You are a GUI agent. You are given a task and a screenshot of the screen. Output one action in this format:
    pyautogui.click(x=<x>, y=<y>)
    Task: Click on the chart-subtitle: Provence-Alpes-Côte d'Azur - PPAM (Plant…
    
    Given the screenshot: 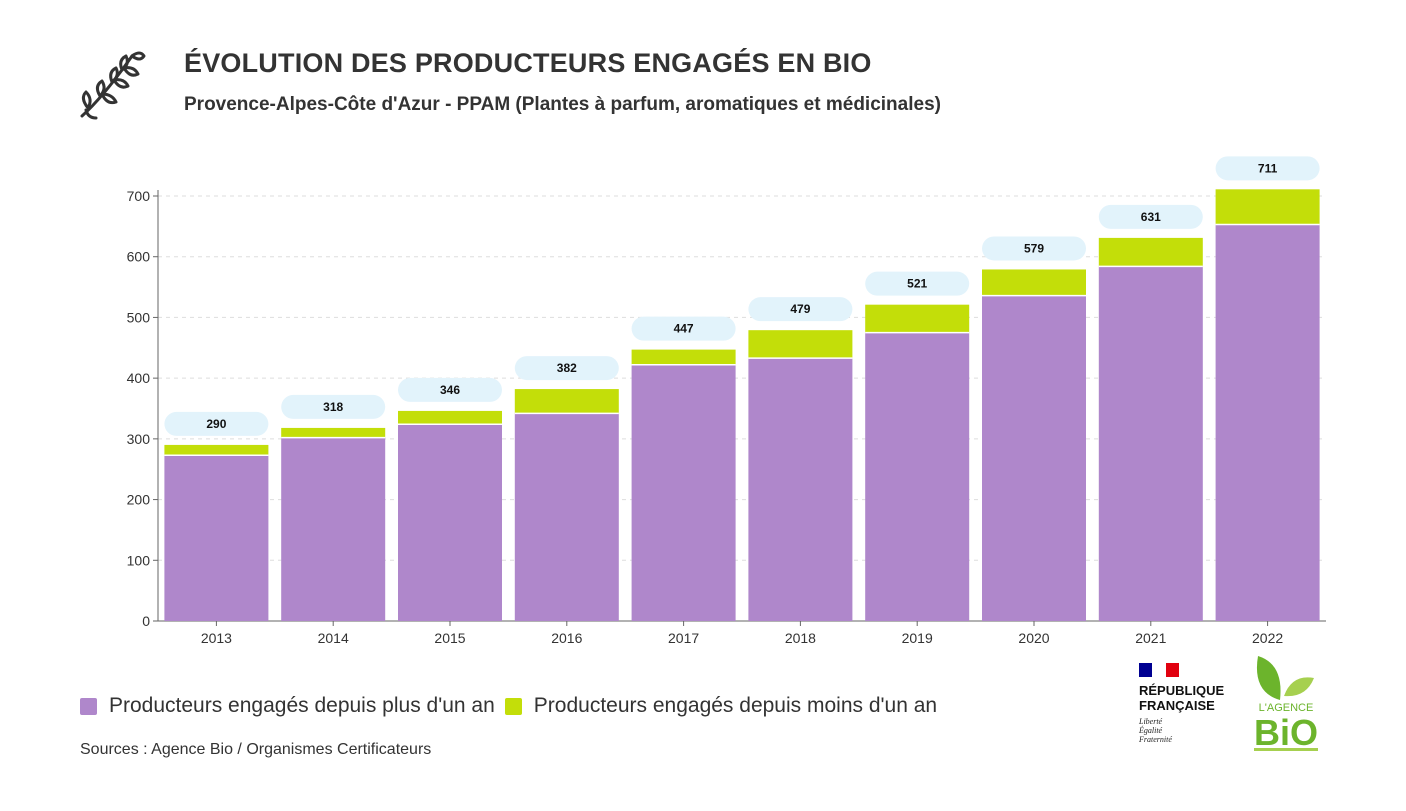 What is the action you would take?
    pyautogui.click(x=562, y=104)
    